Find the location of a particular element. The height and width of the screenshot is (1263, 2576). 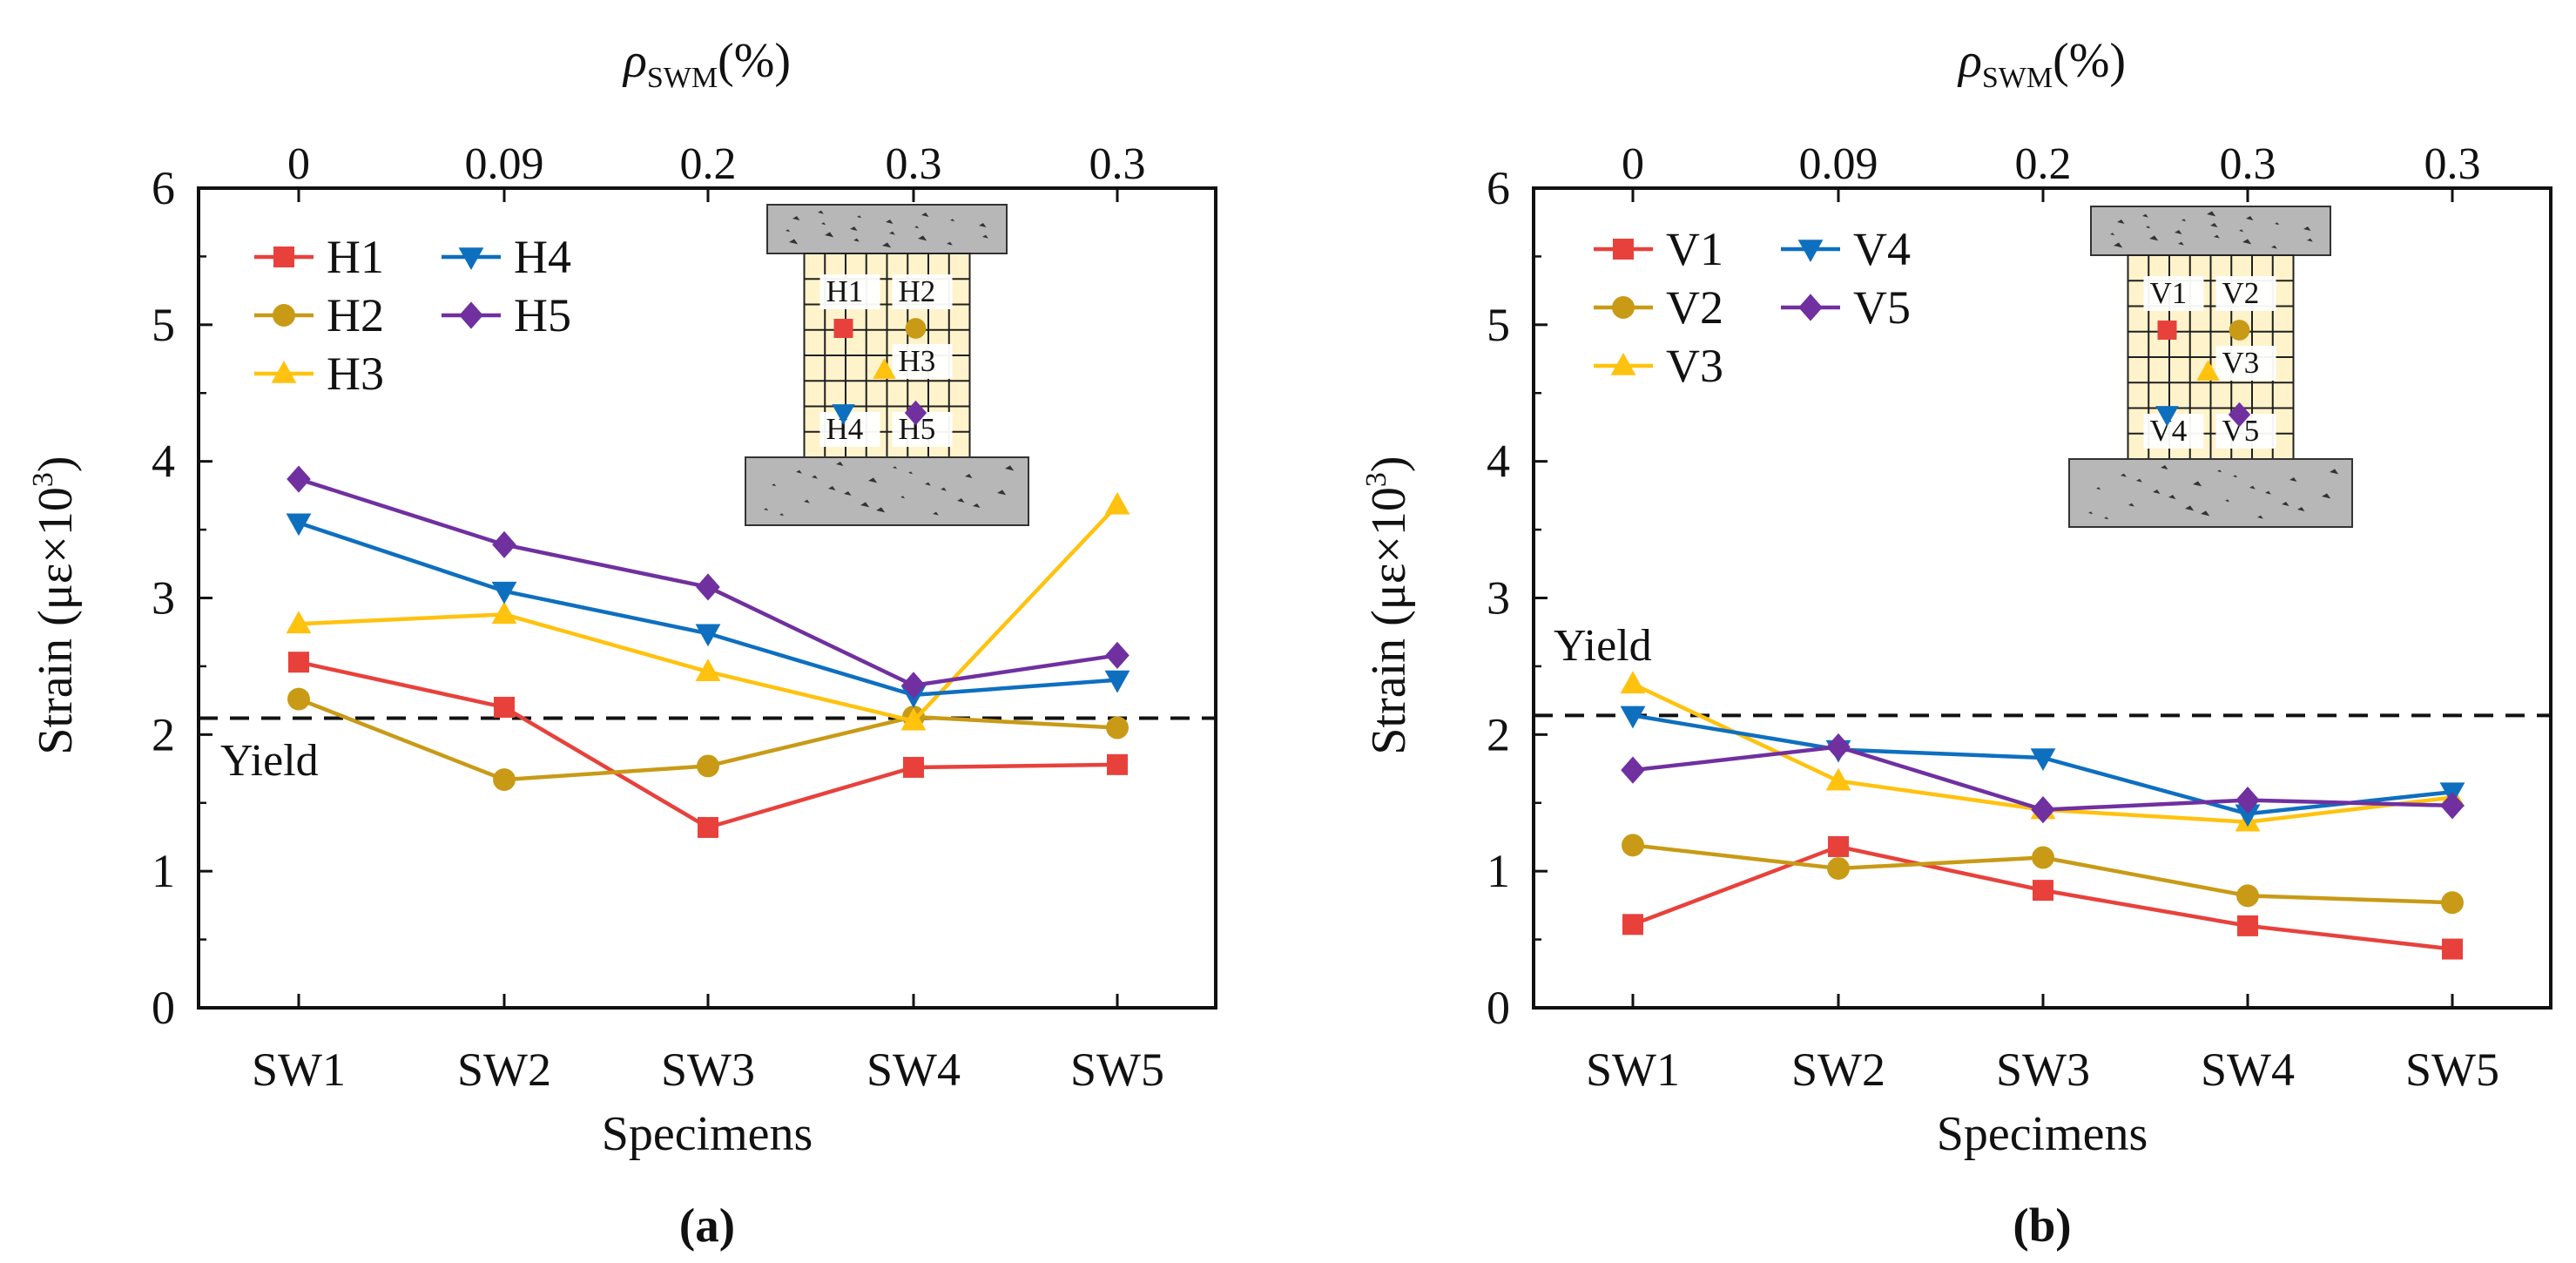

data-point-h3-sw1 is located at coordinates (299, 622).